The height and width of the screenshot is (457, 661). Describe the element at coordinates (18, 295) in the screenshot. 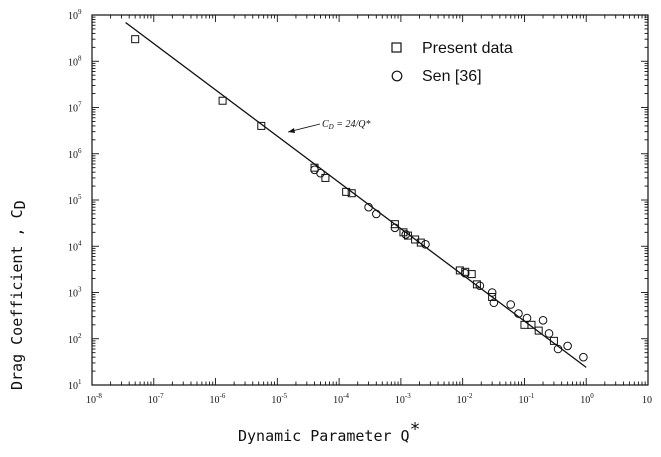

I see `y-axis-title: Drag Coefficient , CD` at that location.